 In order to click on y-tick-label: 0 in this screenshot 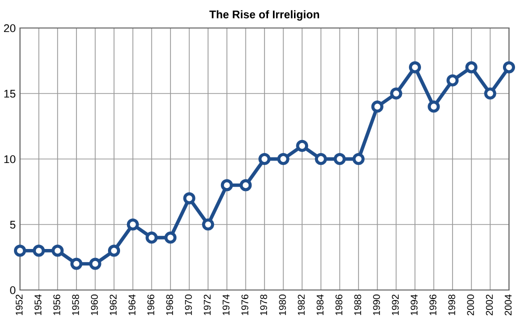, I will do `click(13, 290)`.